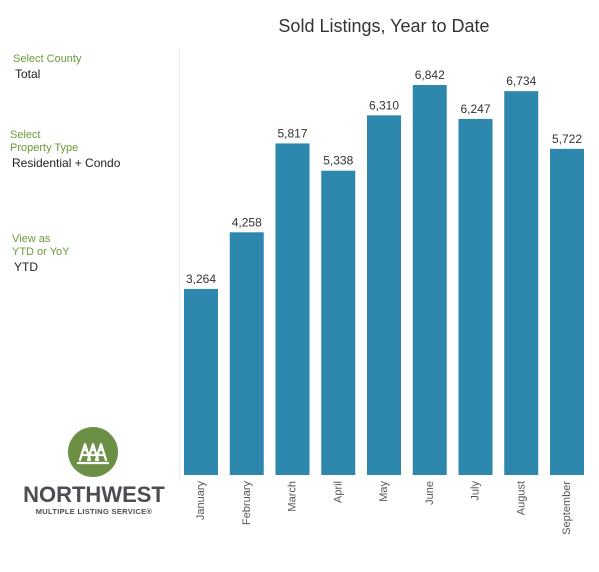 This screenshot has height=572, width=599. I want to click on x-tick-label-april: April, so click(338, 492).